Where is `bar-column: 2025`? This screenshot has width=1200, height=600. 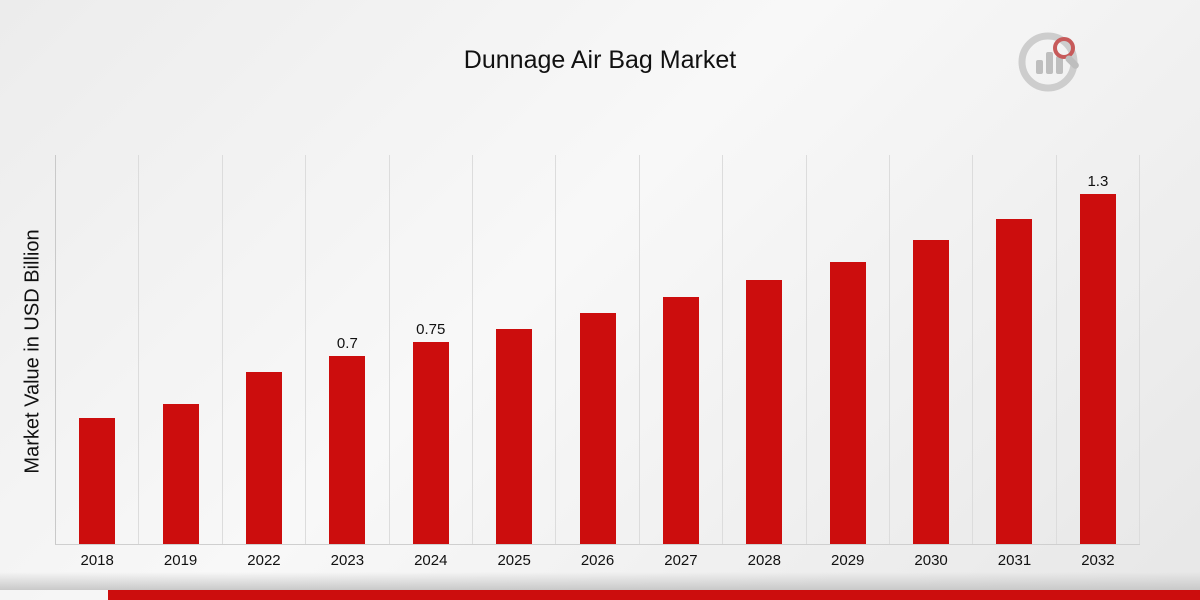 bar-column: 2025 is located at coordinates (515, 362).